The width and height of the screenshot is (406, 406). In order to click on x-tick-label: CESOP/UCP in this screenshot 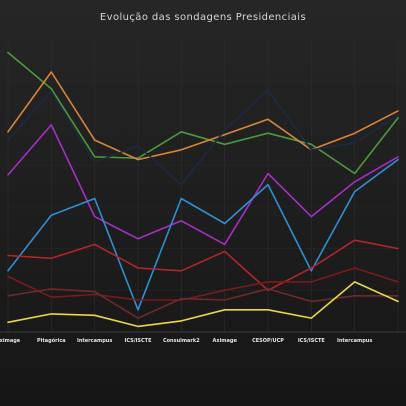, I will do `click(268, 341)`.